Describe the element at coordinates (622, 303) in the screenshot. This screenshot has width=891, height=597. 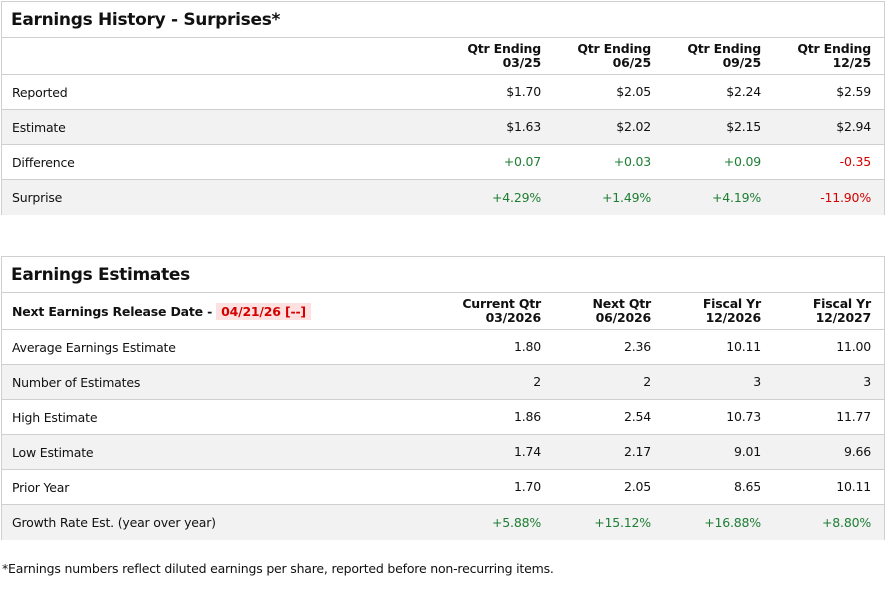
I see `column-header-line1: Next Qtr` at that location.